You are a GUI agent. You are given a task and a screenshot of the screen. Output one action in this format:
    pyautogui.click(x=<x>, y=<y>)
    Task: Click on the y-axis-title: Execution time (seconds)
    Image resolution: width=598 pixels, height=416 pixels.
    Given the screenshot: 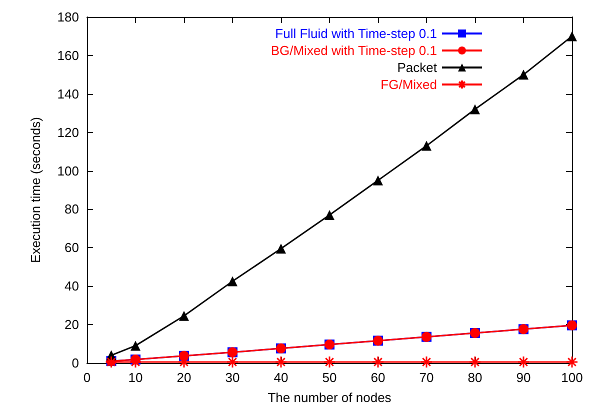 What is the action you would take?
    pyautogui.click(x=35, y=190)
    